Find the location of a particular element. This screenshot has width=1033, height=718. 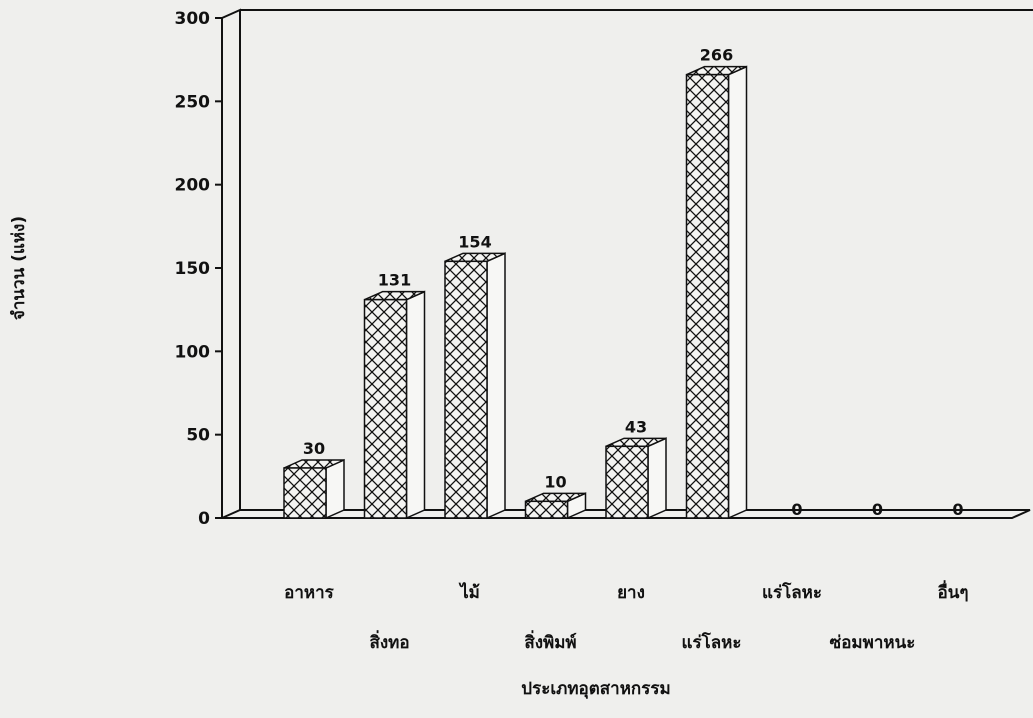

x-axis-title: ประเภทอุตสาหกรรม is located at coordinates (595, 689).